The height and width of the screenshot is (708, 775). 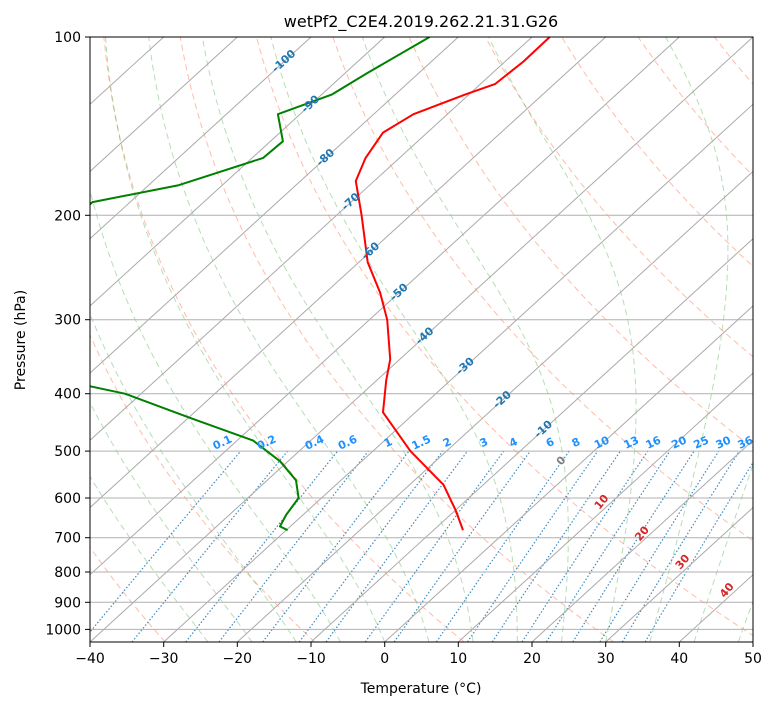 What do you see at coordinates (90, 659) in the screenshot?
I see `x-tick-label: −40` at bounding box center [90, 659].